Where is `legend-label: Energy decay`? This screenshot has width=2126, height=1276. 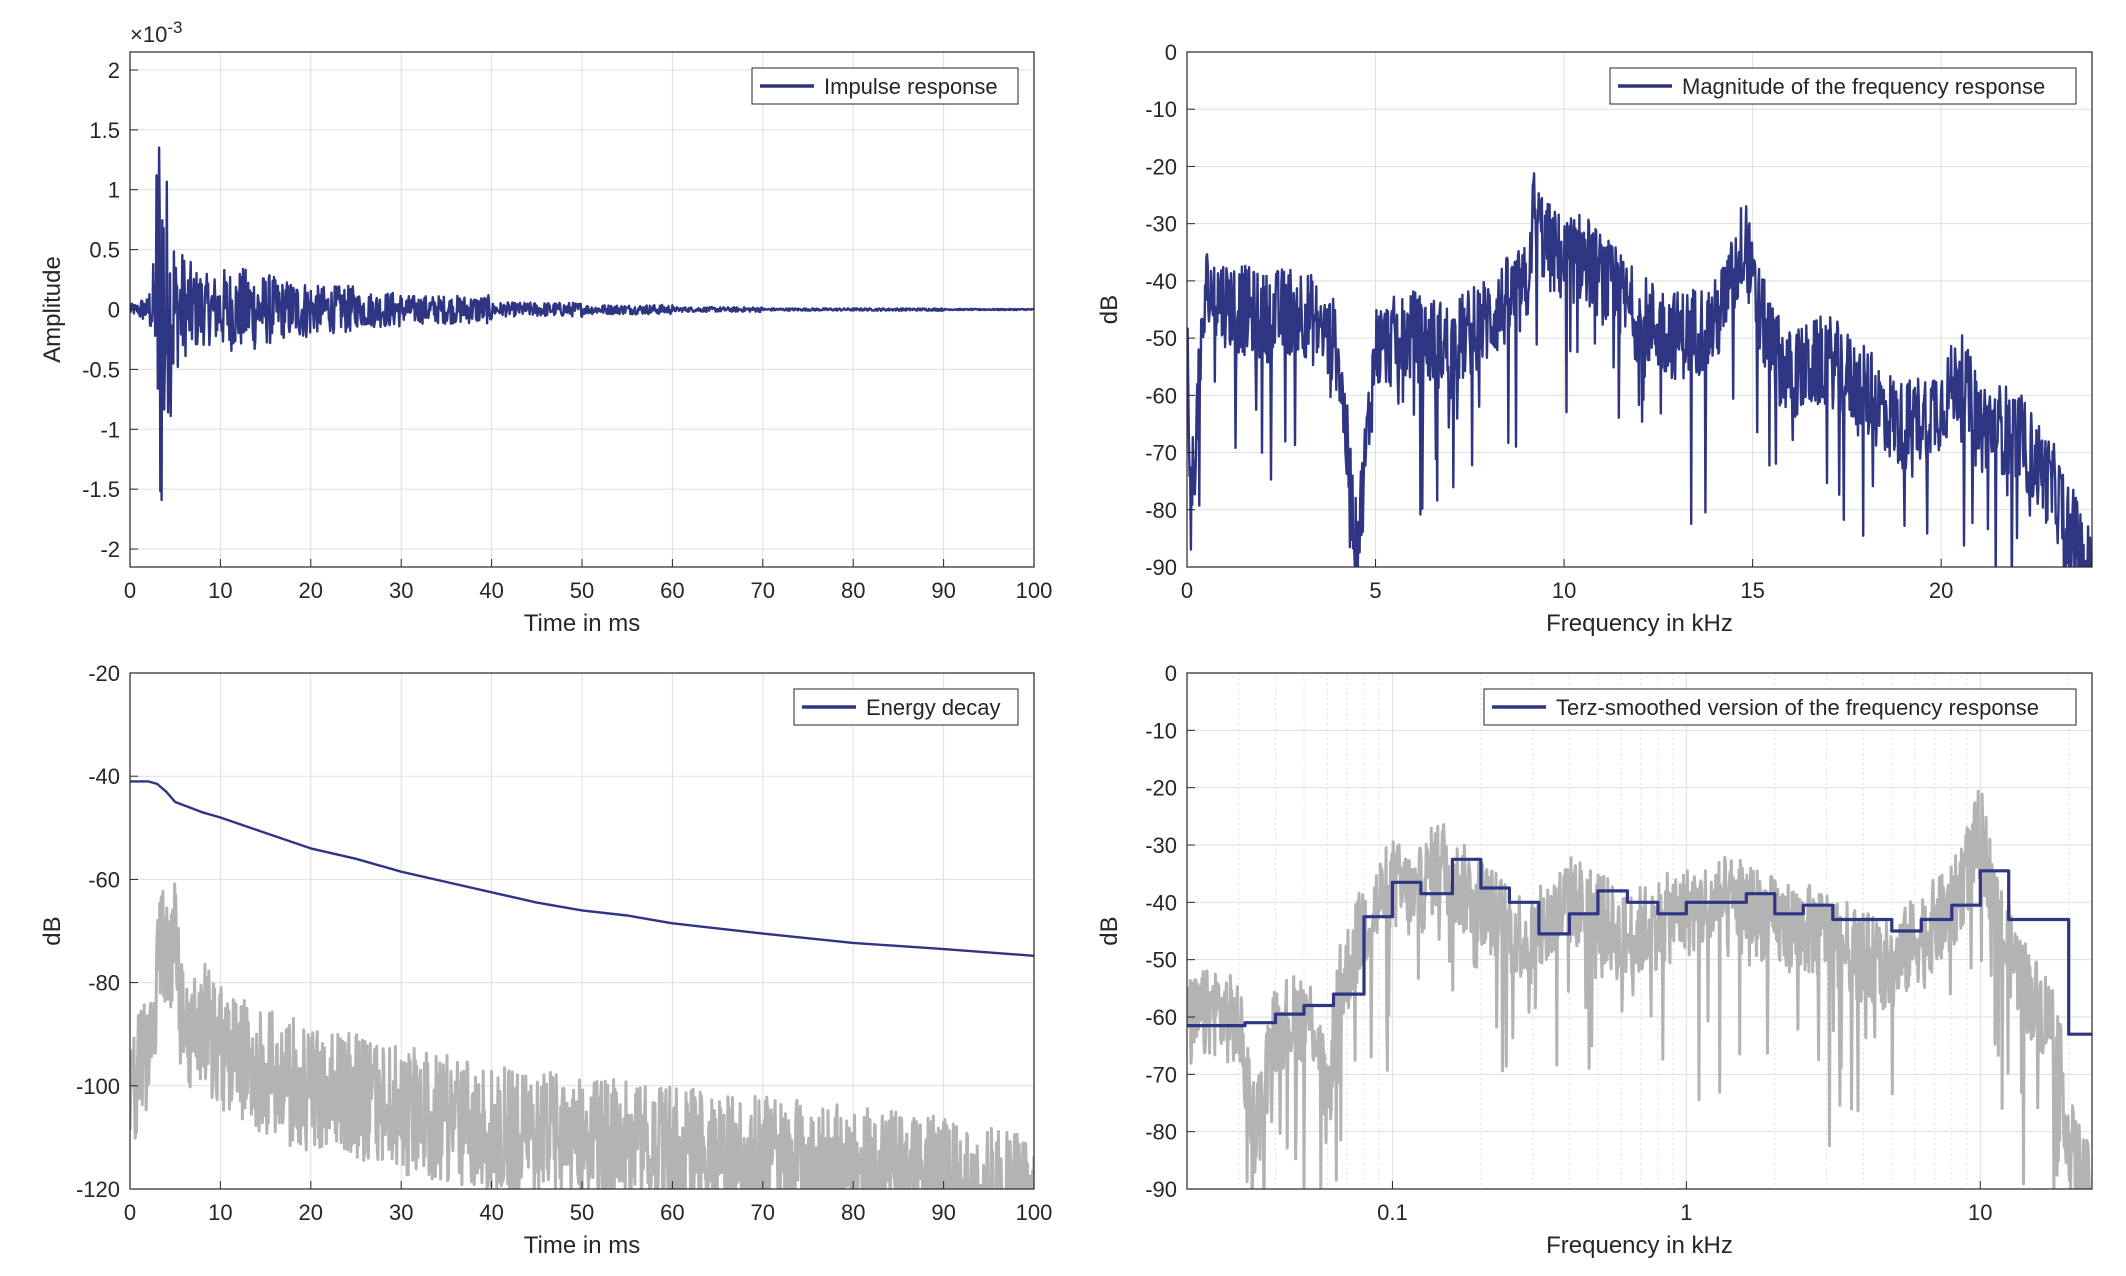 legend-label: Energy decay is located at coordinates (933, 707).